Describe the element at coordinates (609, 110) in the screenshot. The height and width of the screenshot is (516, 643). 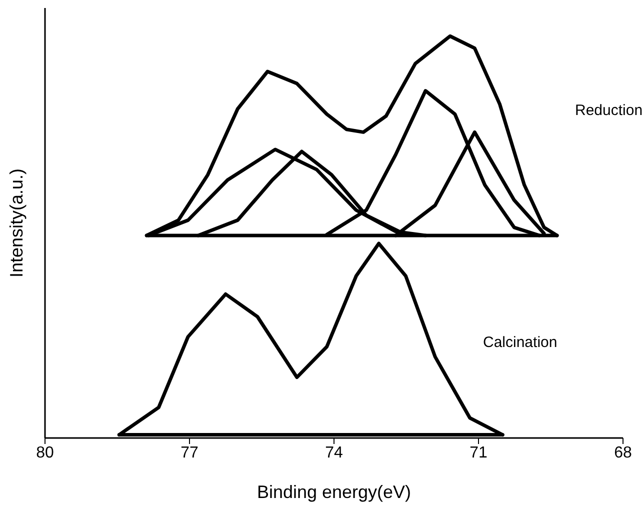
I see `annotation: Reduction` at that location.